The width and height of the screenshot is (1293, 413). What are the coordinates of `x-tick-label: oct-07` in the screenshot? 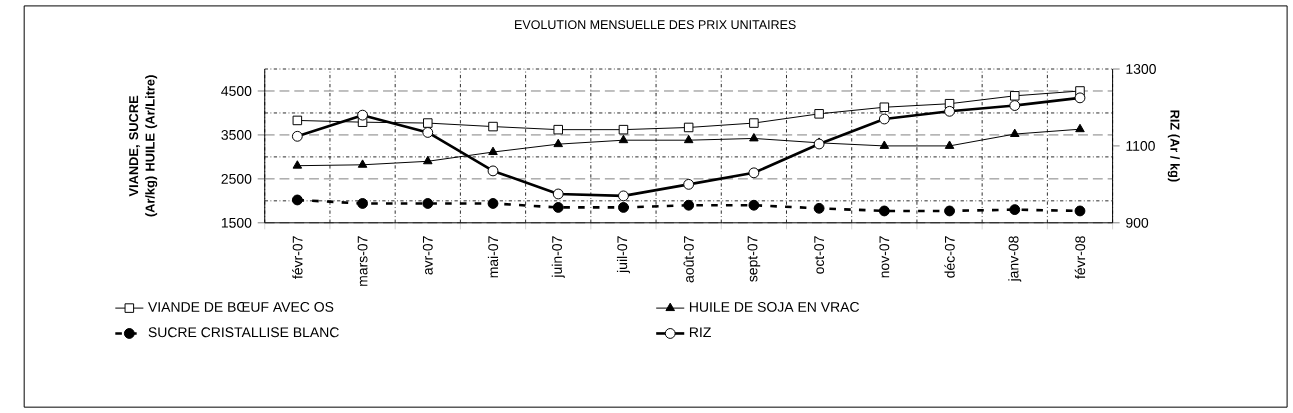 It's located at (819, 255).